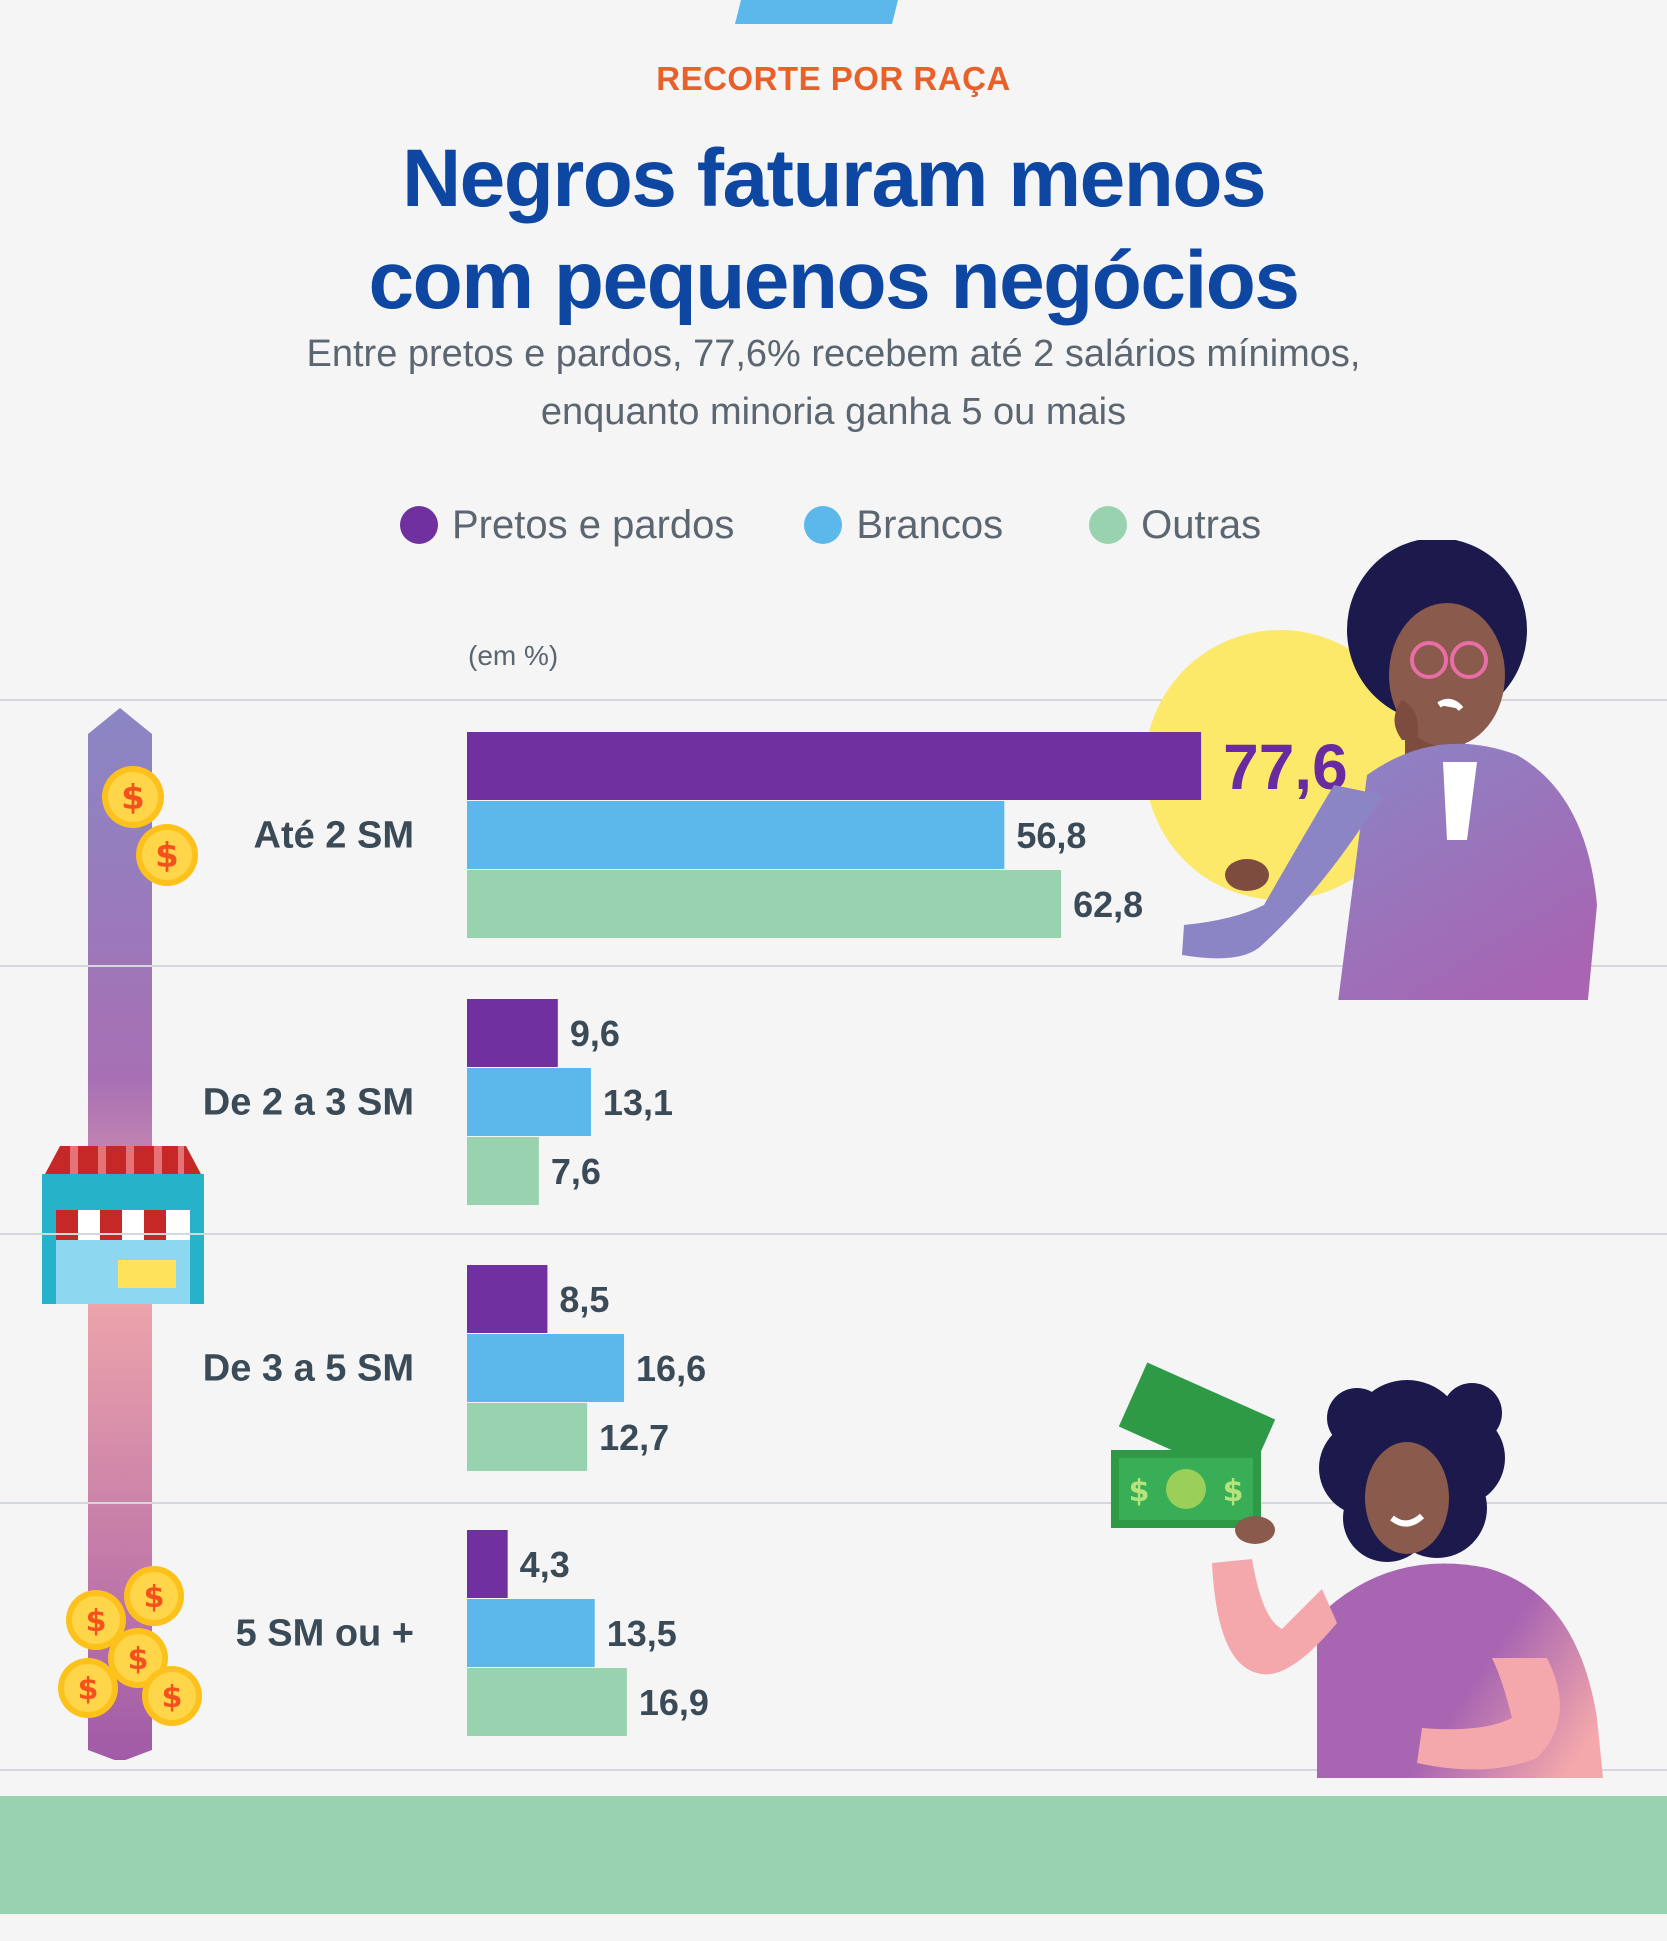 The image size is (1667, 1941). I want to click on value-label: 16,6, so click(671, 1368).